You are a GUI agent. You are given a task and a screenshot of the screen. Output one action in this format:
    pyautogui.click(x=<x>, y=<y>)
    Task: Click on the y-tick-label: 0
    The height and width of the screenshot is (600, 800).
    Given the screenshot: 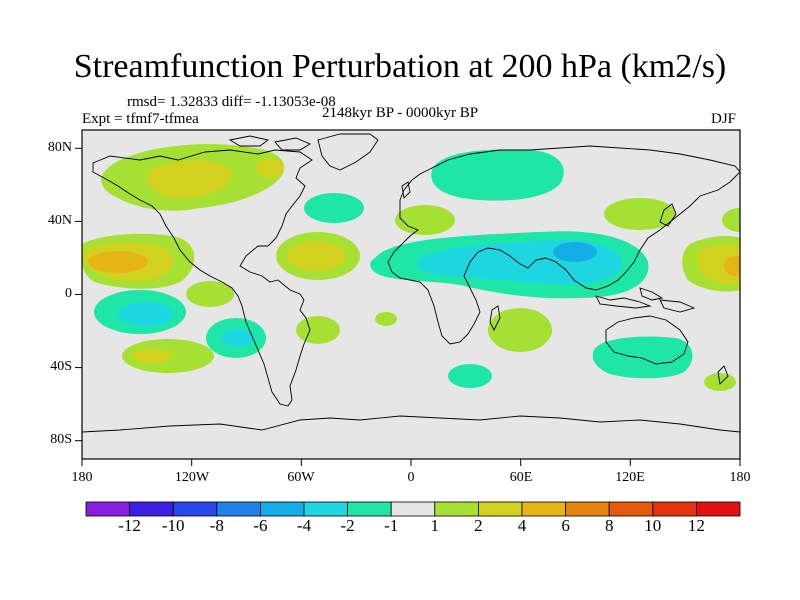 What is the action you would take?
    pyautogui.click(x=68, y=293)
    